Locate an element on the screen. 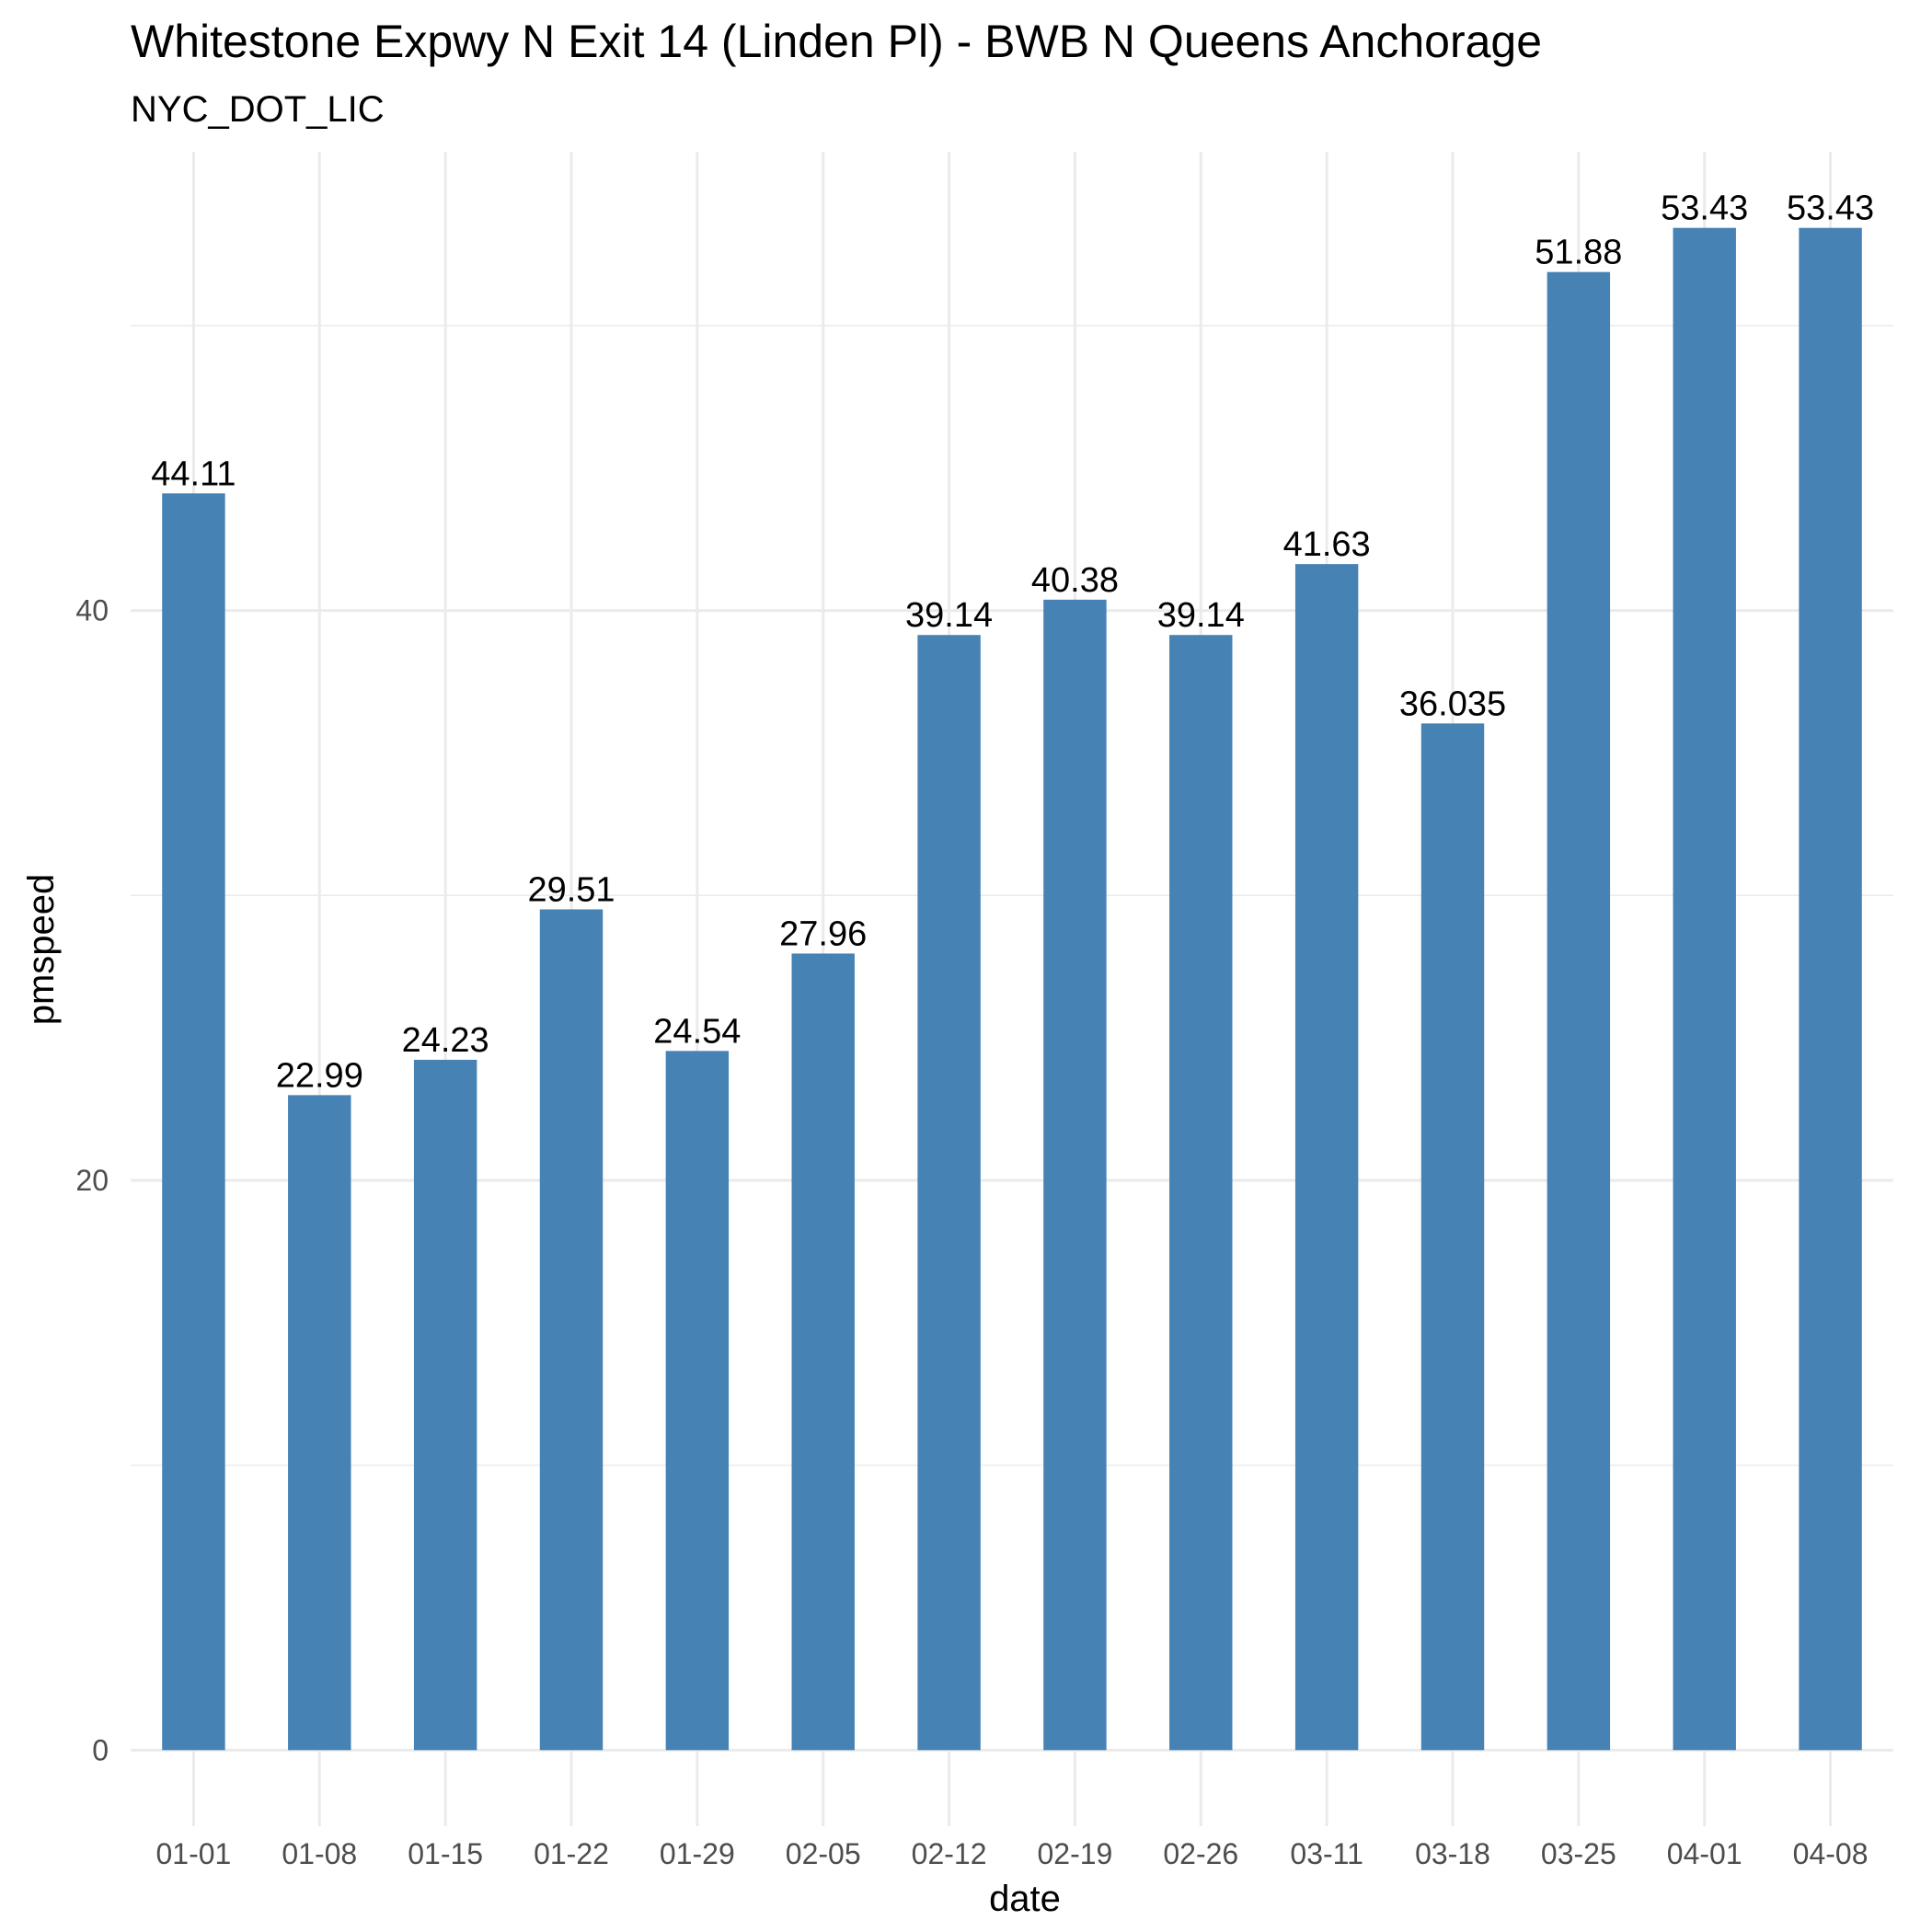 This screenshot has width=1932, height=1932. x-tick-label: 03-18 is located at coordinates (1452, 1853).